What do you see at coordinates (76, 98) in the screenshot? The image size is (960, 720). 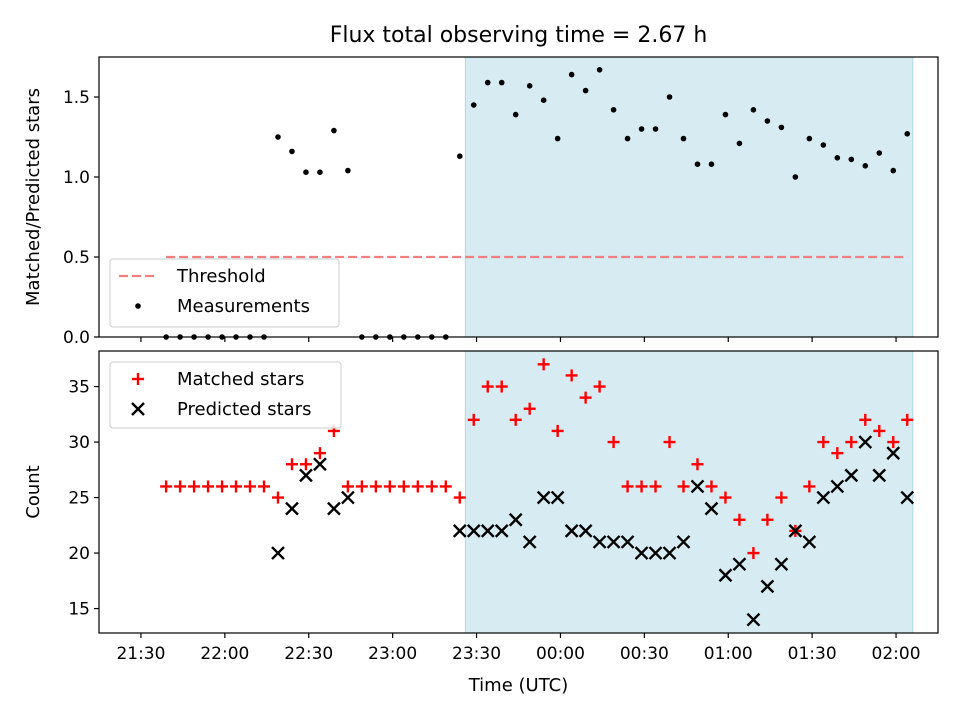 I see `y-tick-label: 1.5` at bounding box center [76, 98].